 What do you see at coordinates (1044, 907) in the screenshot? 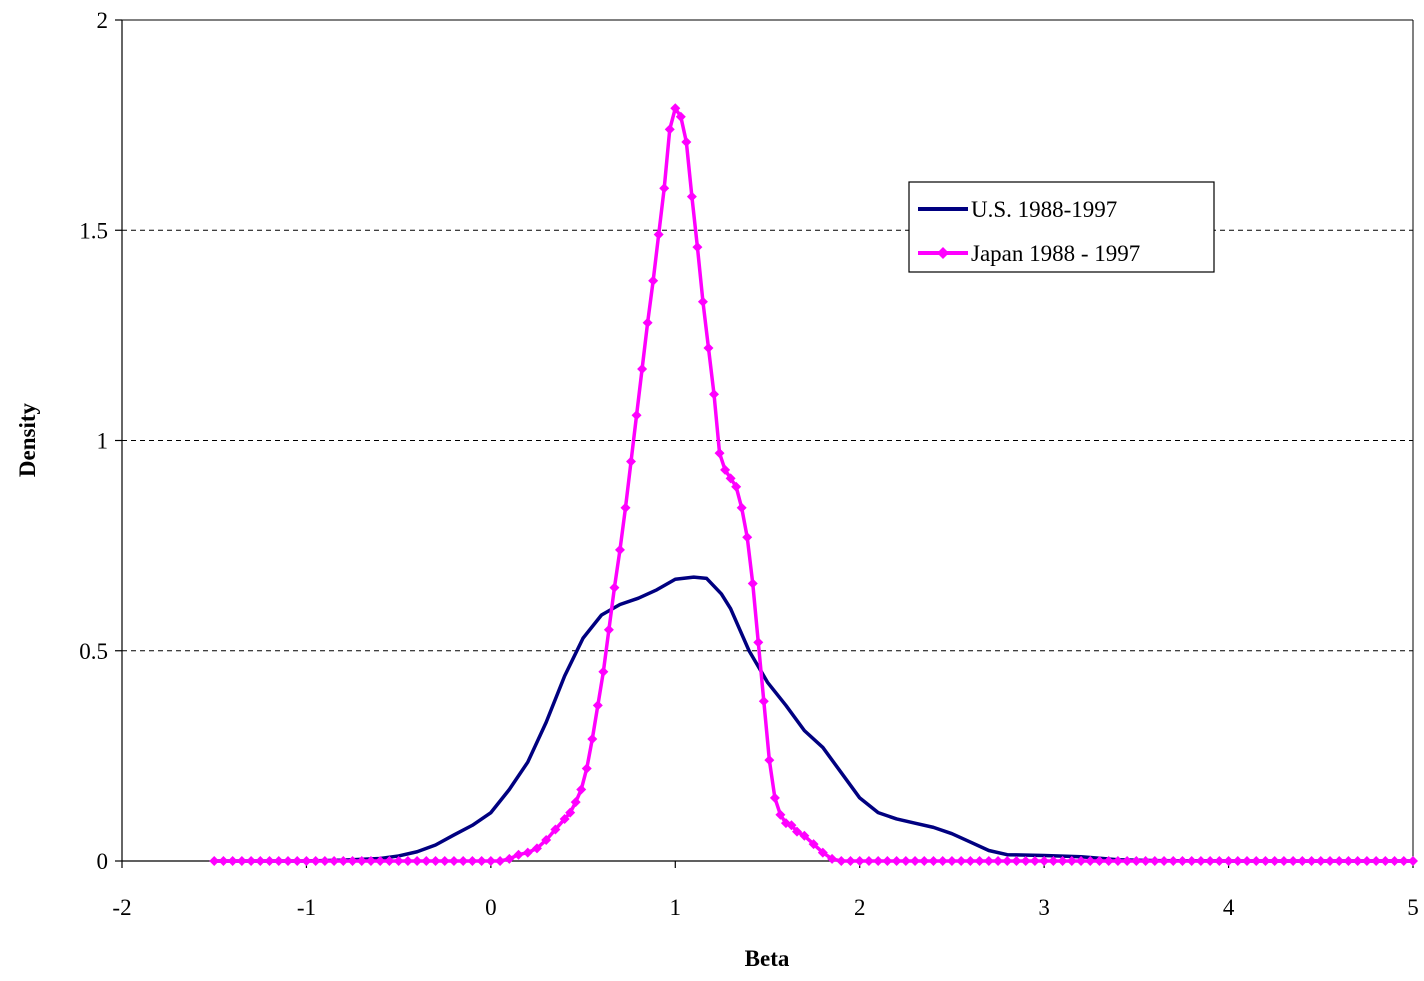
I see `x-tick-label: 3` at bounding box center [1044, 907].